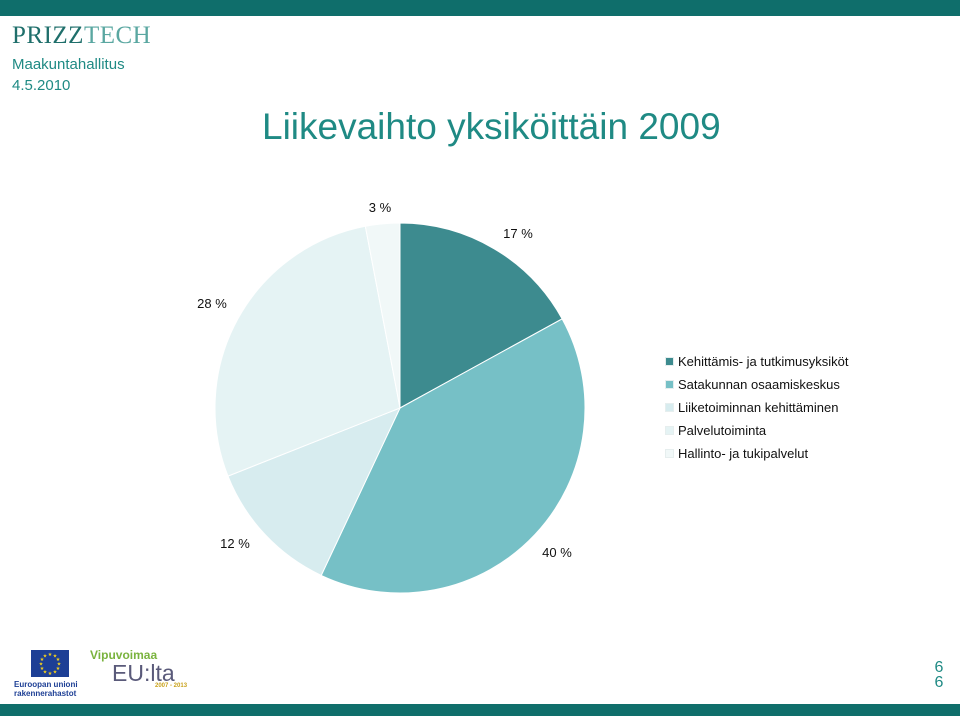 The image size is (960, 716). Describe the element at coordinates (491, 126) in the screenshot. I see `chart-title: Liikevaihto yksiköittäin 2009` at that location.